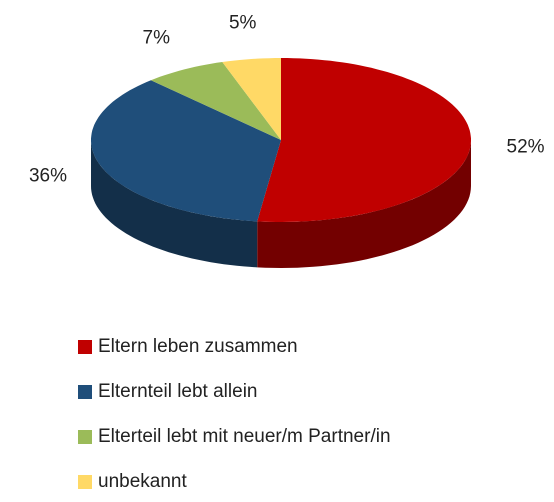 Image resolution: width=554 pixels, height=502 pixels. What do you see at coordinates (142, 481) in the screenshot?
I see `legend-label: unbekannt` at bounding box center [142, 481].